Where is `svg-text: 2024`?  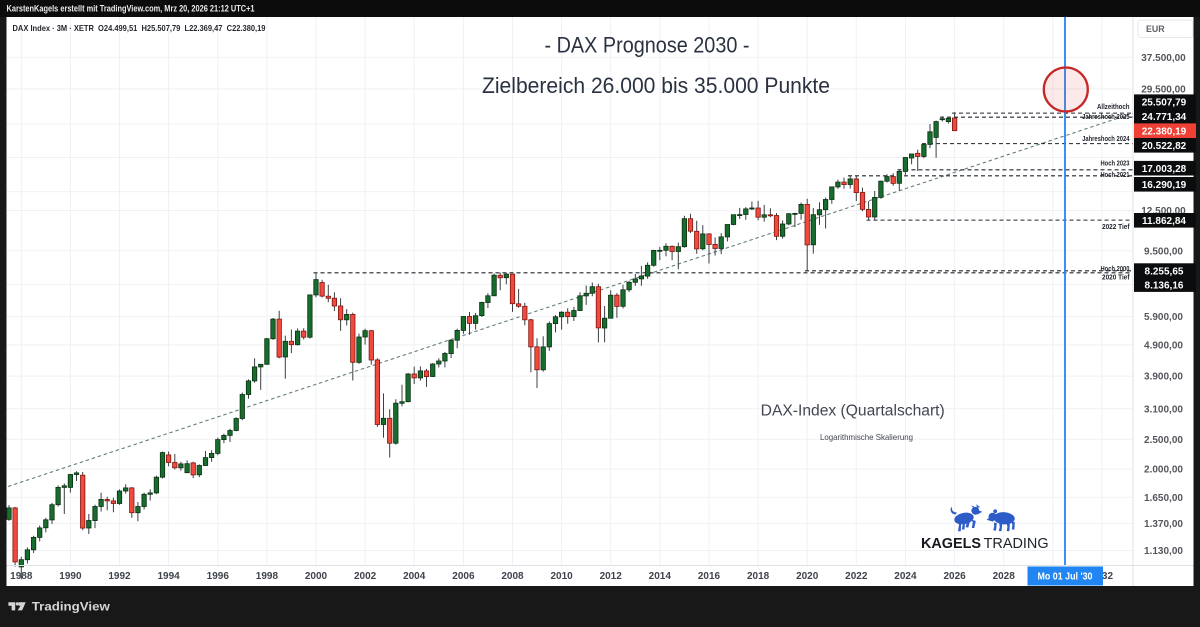 svg-text: 2024 is located at coordinates (905, 576).